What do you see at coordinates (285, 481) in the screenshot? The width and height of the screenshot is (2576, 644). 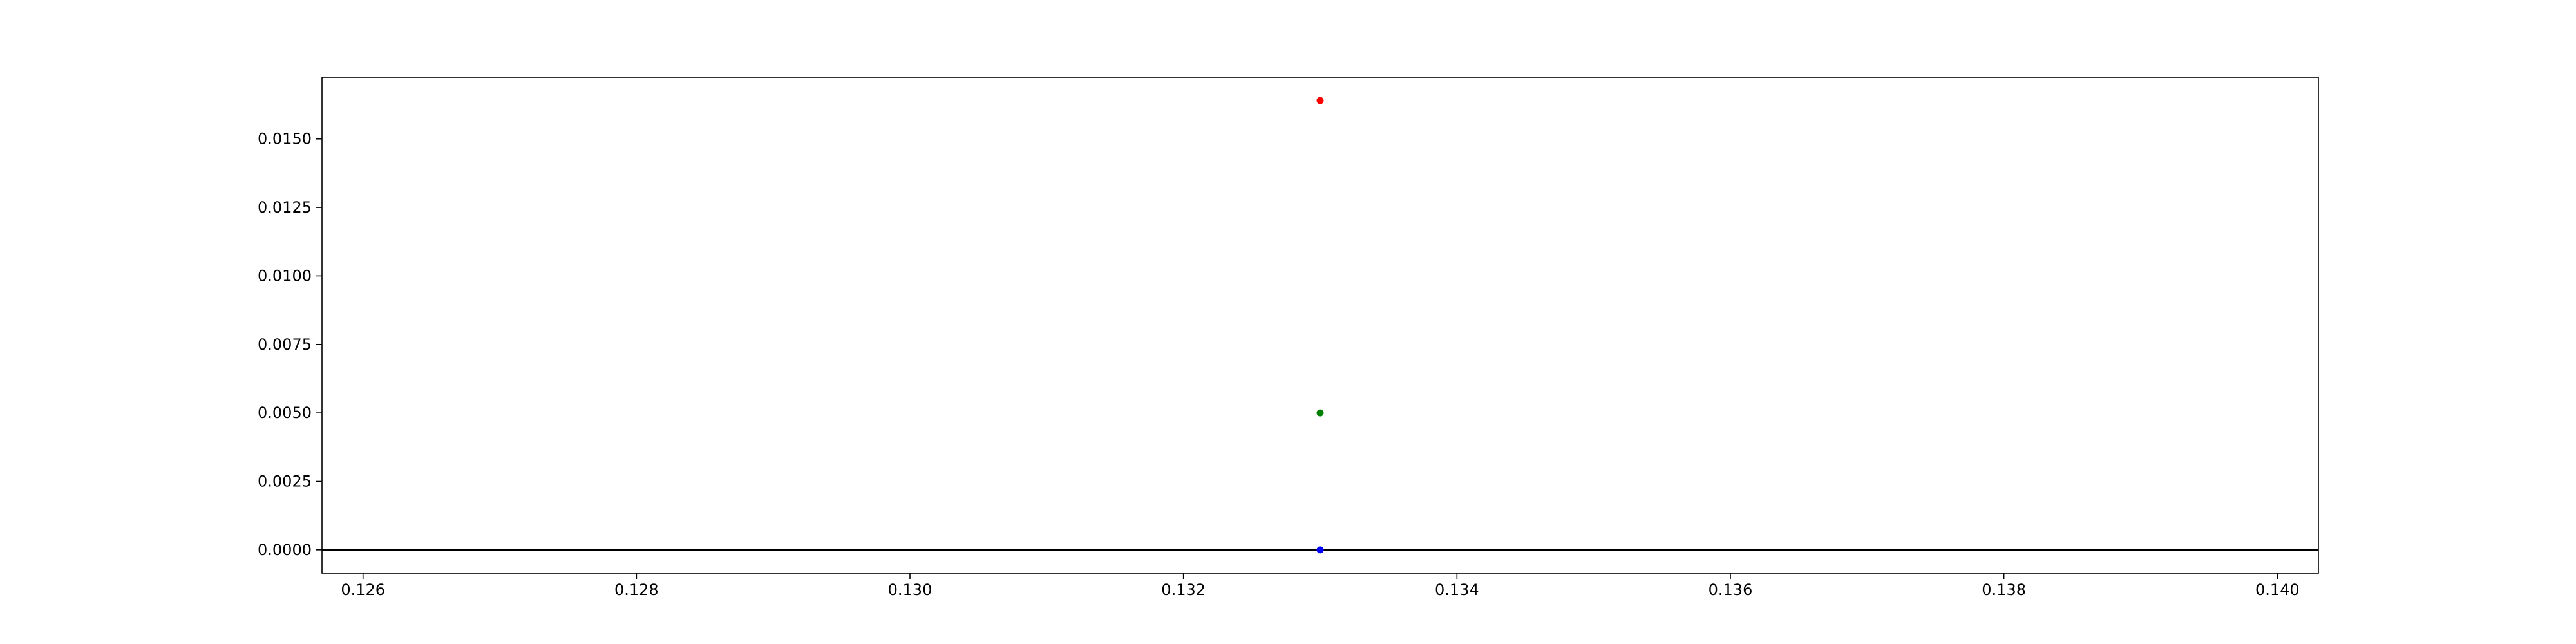 I see `y-tick-label: 0.0025` at bounding box center [285, 481].